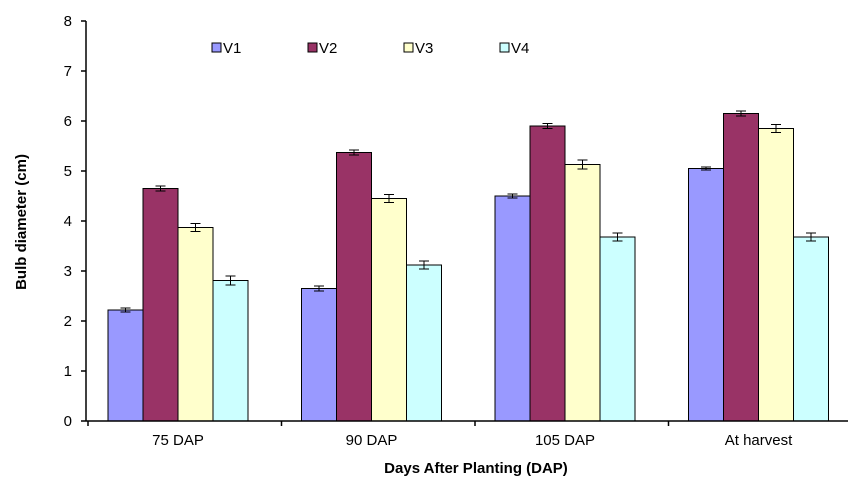 Image resolution: width=848 pixels, height=481 pixels. What do you see at coordinates (312, 47) in the screenshot?
I see `legend-swatch-v2` at bounding box center [312, 47].